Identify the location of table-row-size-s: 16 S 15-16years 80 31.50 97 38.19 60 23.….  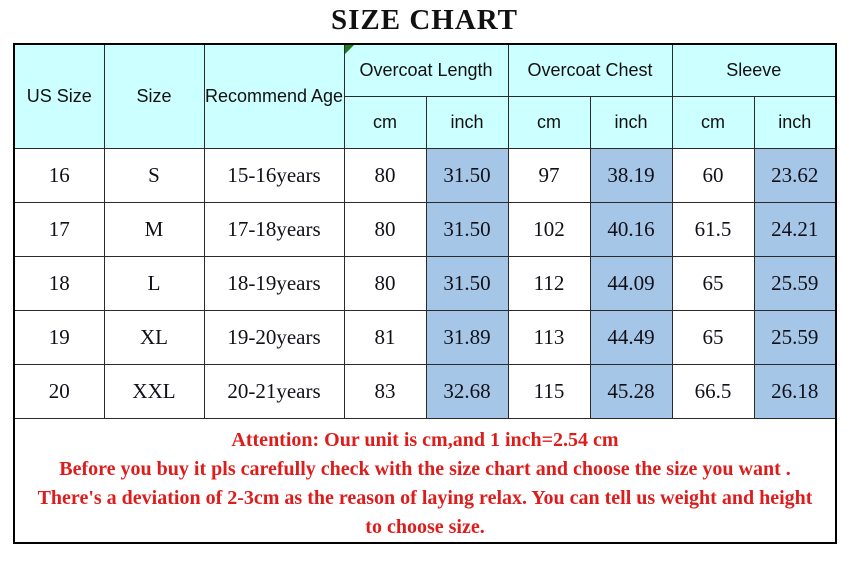
(425, 175).